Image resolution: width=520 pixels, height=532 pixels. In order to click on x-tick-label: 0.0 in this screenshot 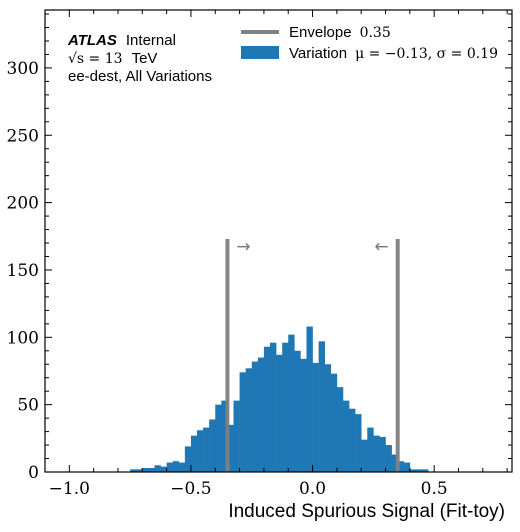, I will do `click(312, 489)`.